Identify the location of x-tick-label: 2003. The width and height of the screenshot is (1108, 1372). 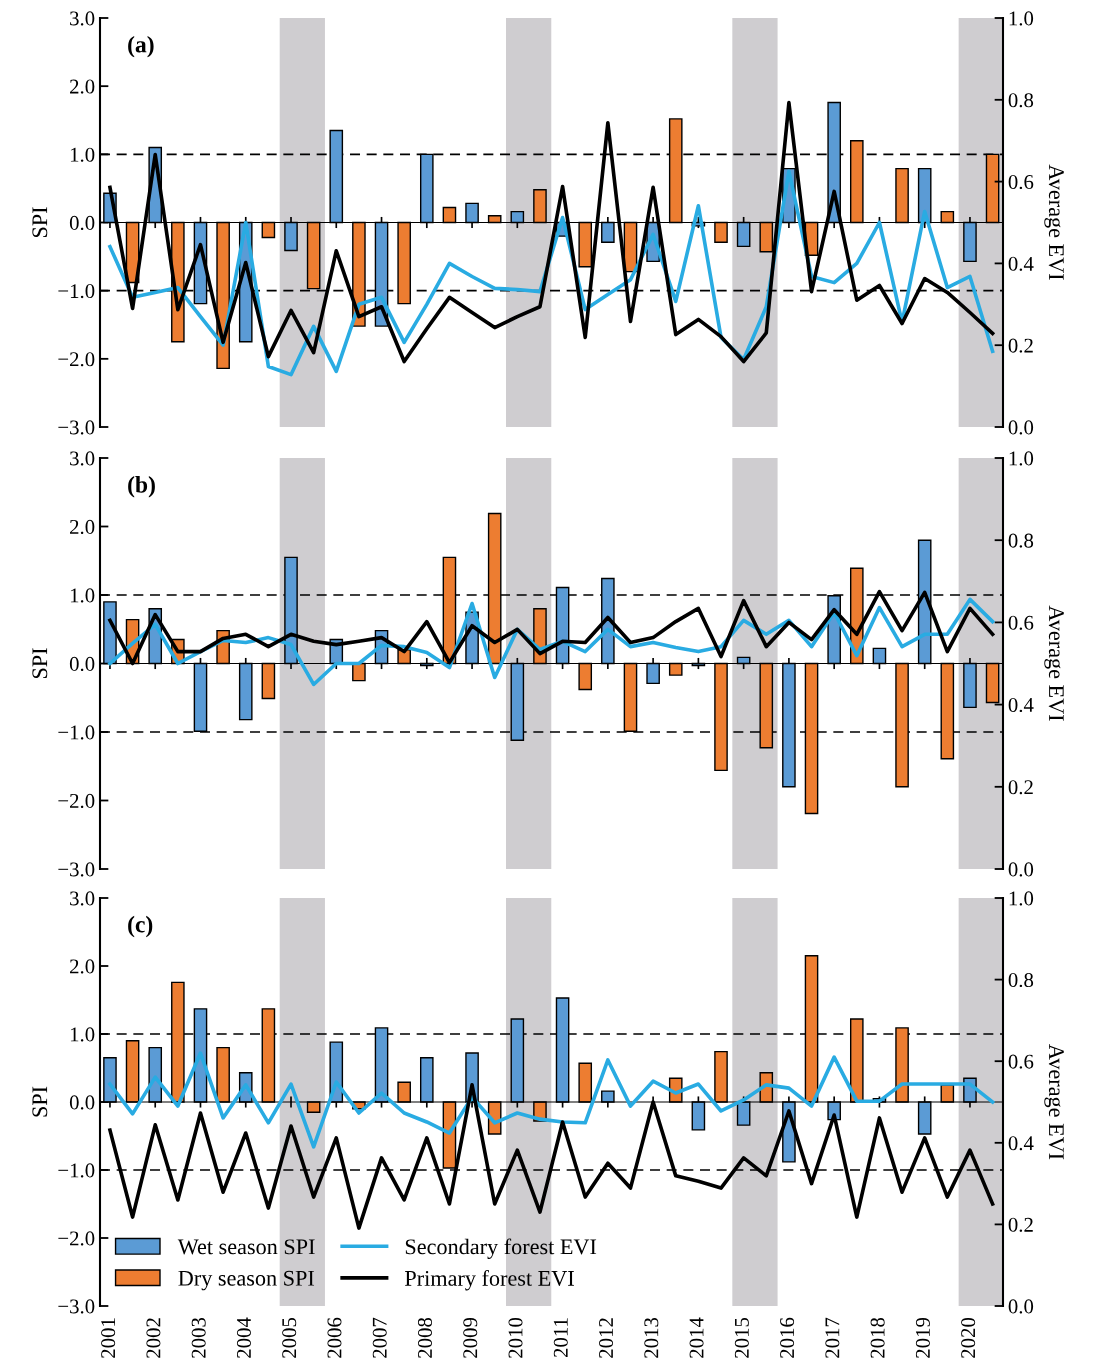
(198, 1337).